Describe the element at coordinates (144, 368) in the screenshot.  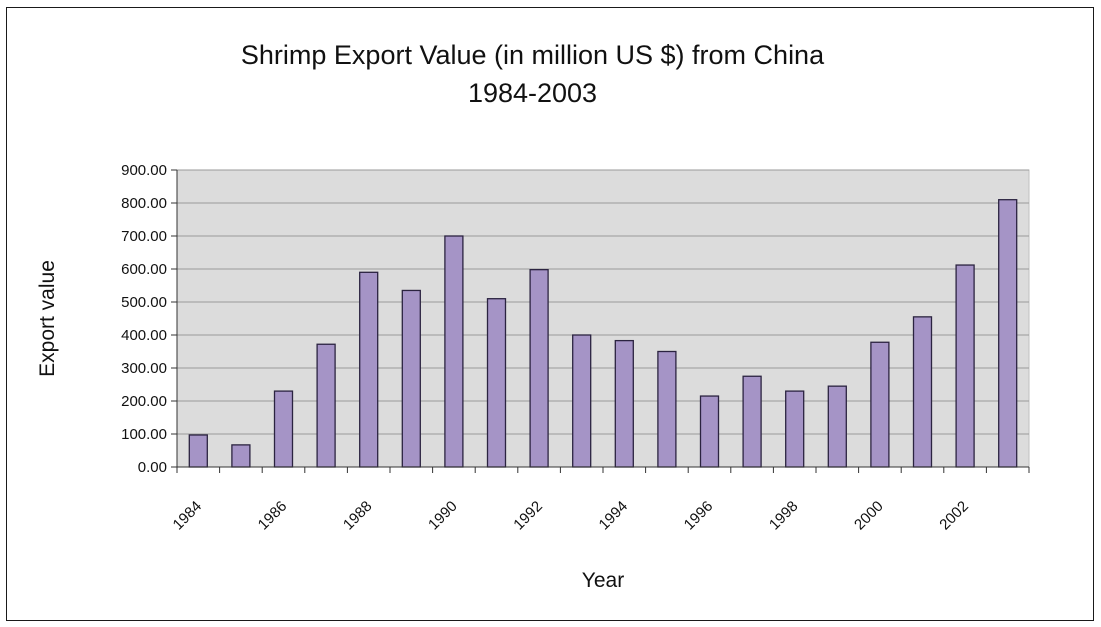
I see `y-tick-label: 300.00` at that location.